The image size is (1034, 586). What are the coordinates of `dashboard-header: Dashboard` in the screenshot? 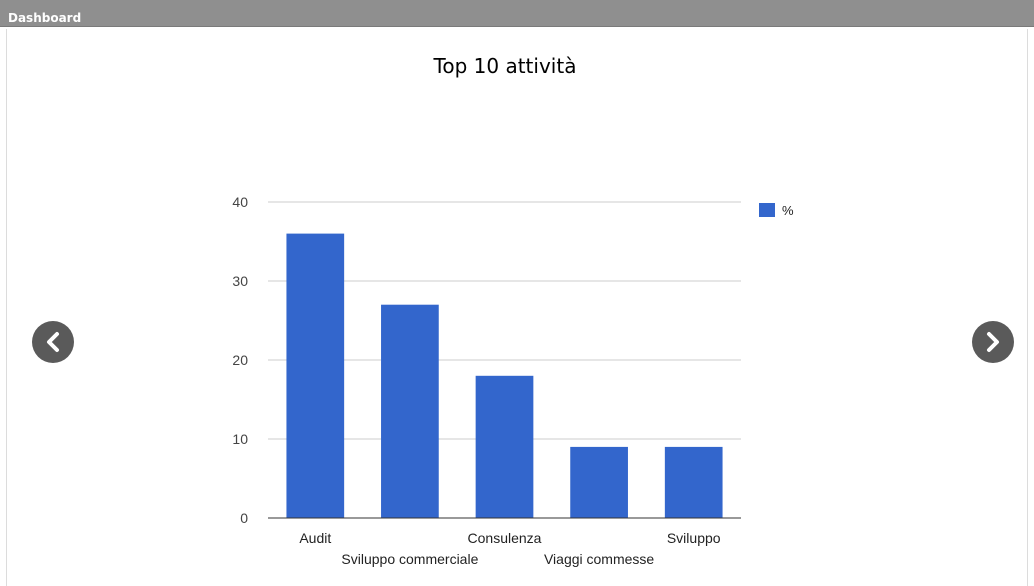 It's located at (517, 13).